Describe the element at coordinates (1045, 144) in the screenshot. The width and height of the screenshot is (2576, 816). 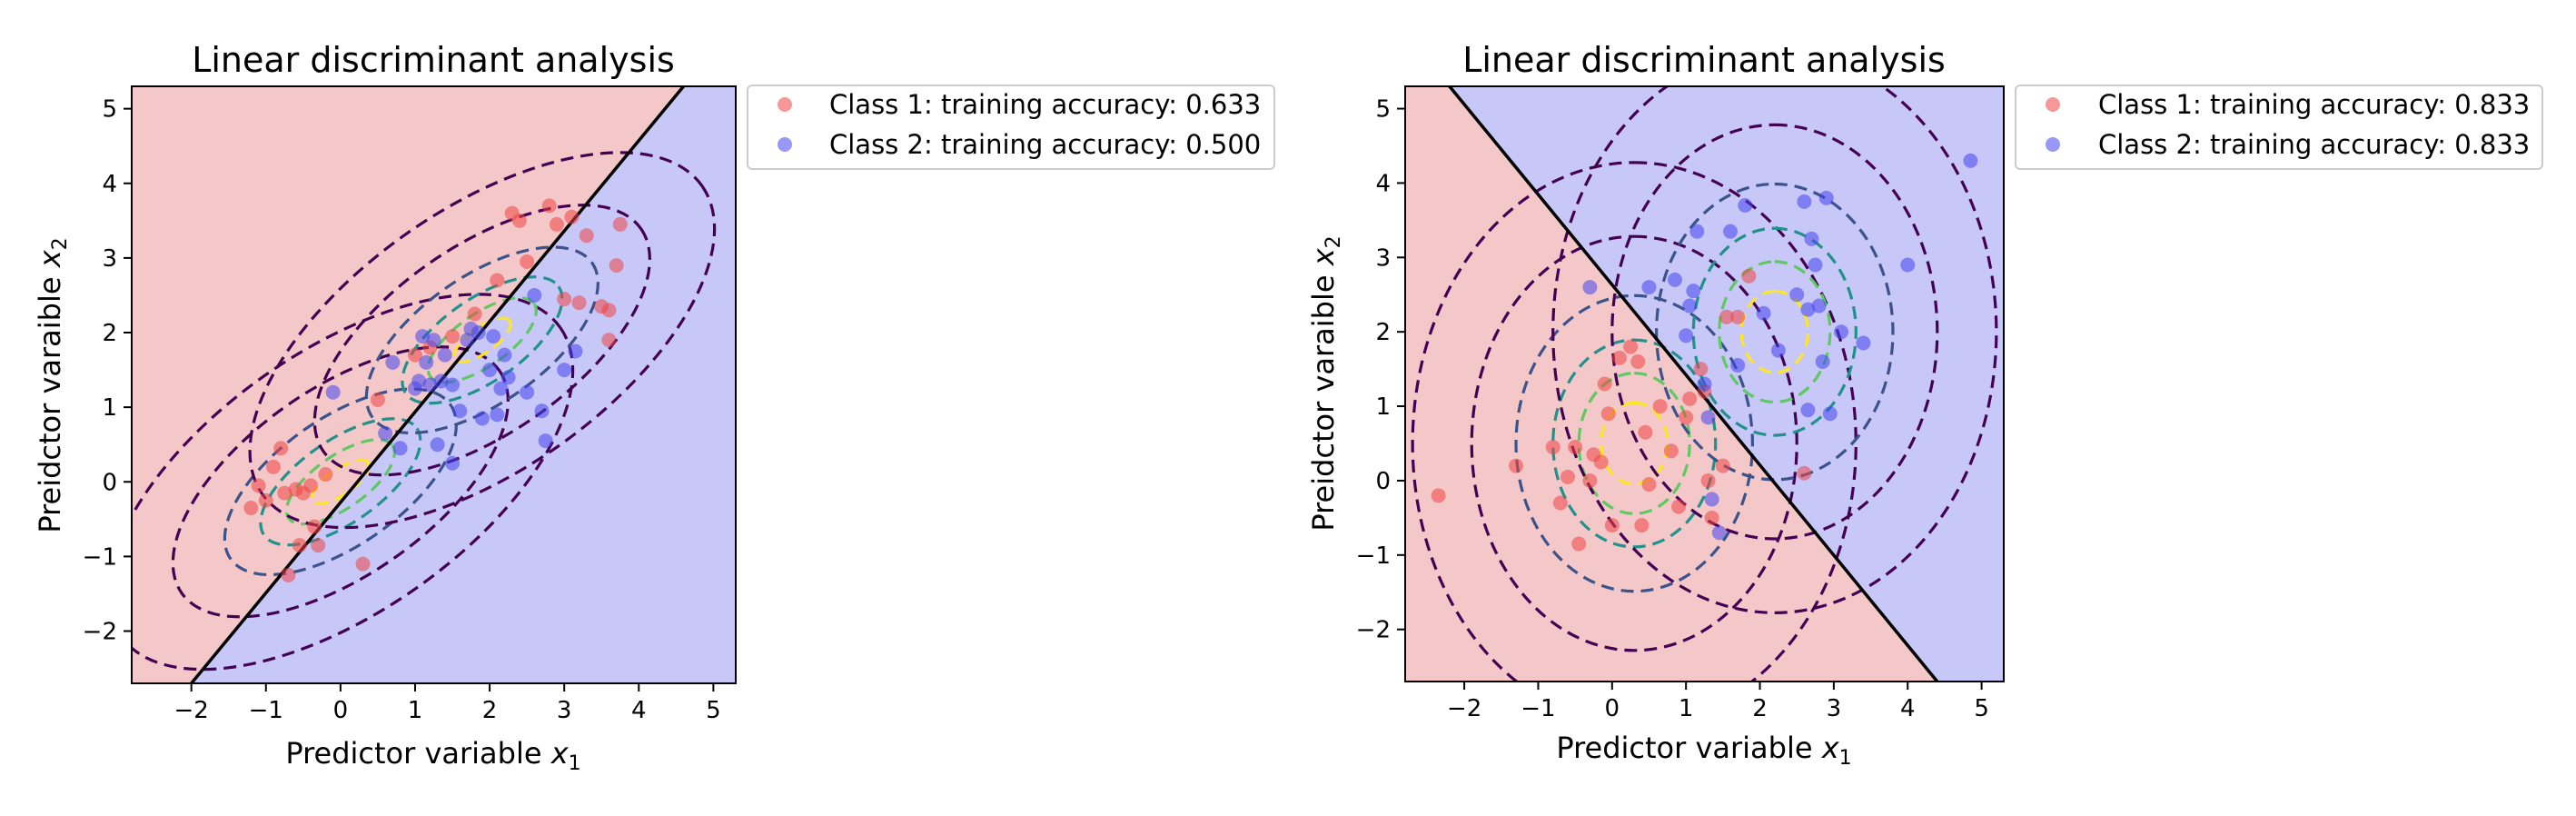
I see `legend-label-class-2: Class 2: training accuracy: 0.500` at that location.